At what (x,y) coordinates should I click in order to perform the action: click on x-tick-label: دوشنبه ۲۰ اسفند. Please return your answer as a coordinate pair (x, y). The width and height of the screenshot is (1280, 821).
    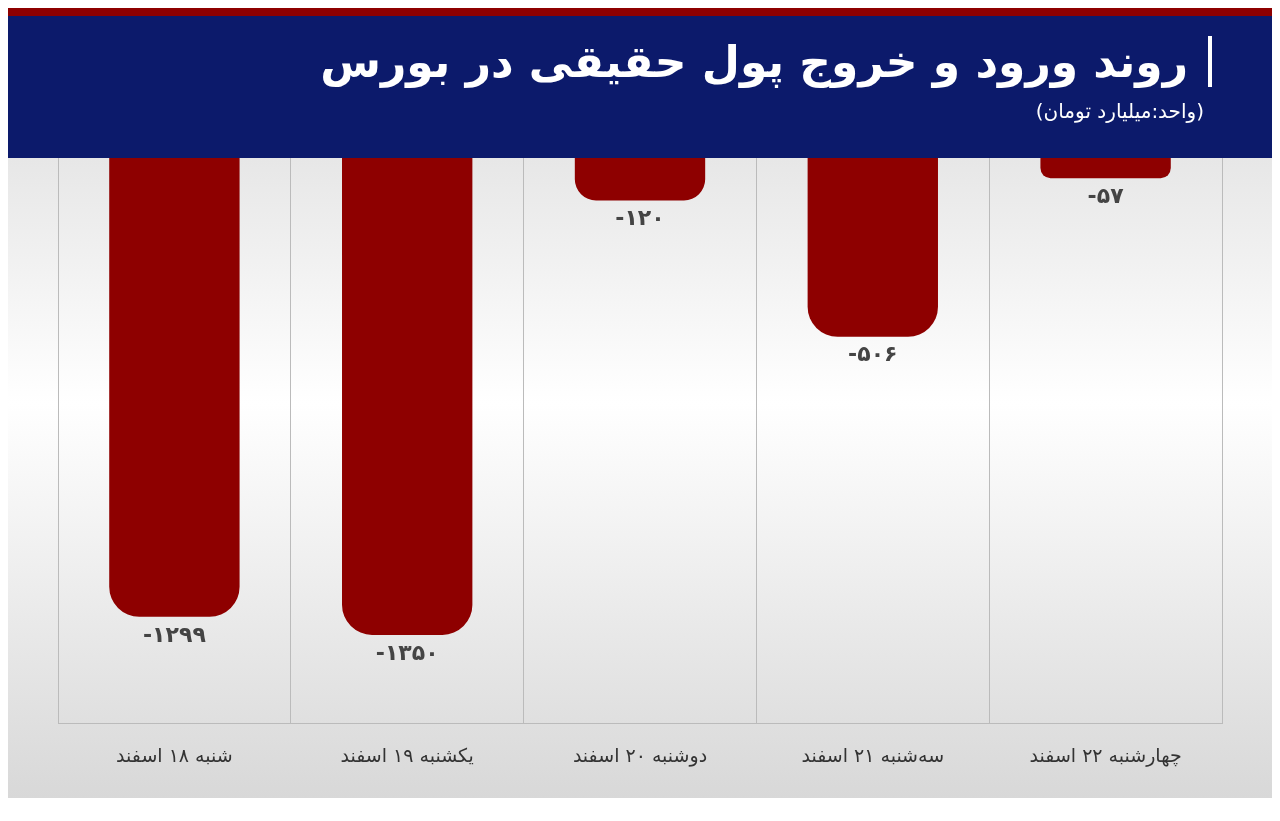
    Looking at the image, I should click on (640, 755).